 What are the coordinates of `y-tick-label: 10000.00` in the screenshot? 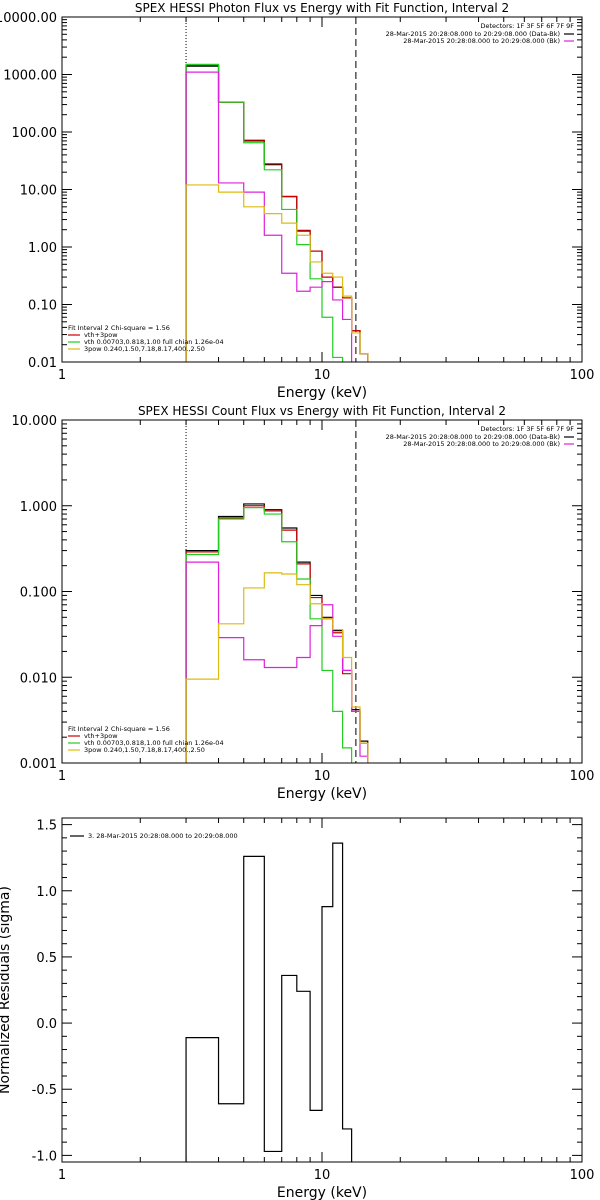 It's located at (28, 18).